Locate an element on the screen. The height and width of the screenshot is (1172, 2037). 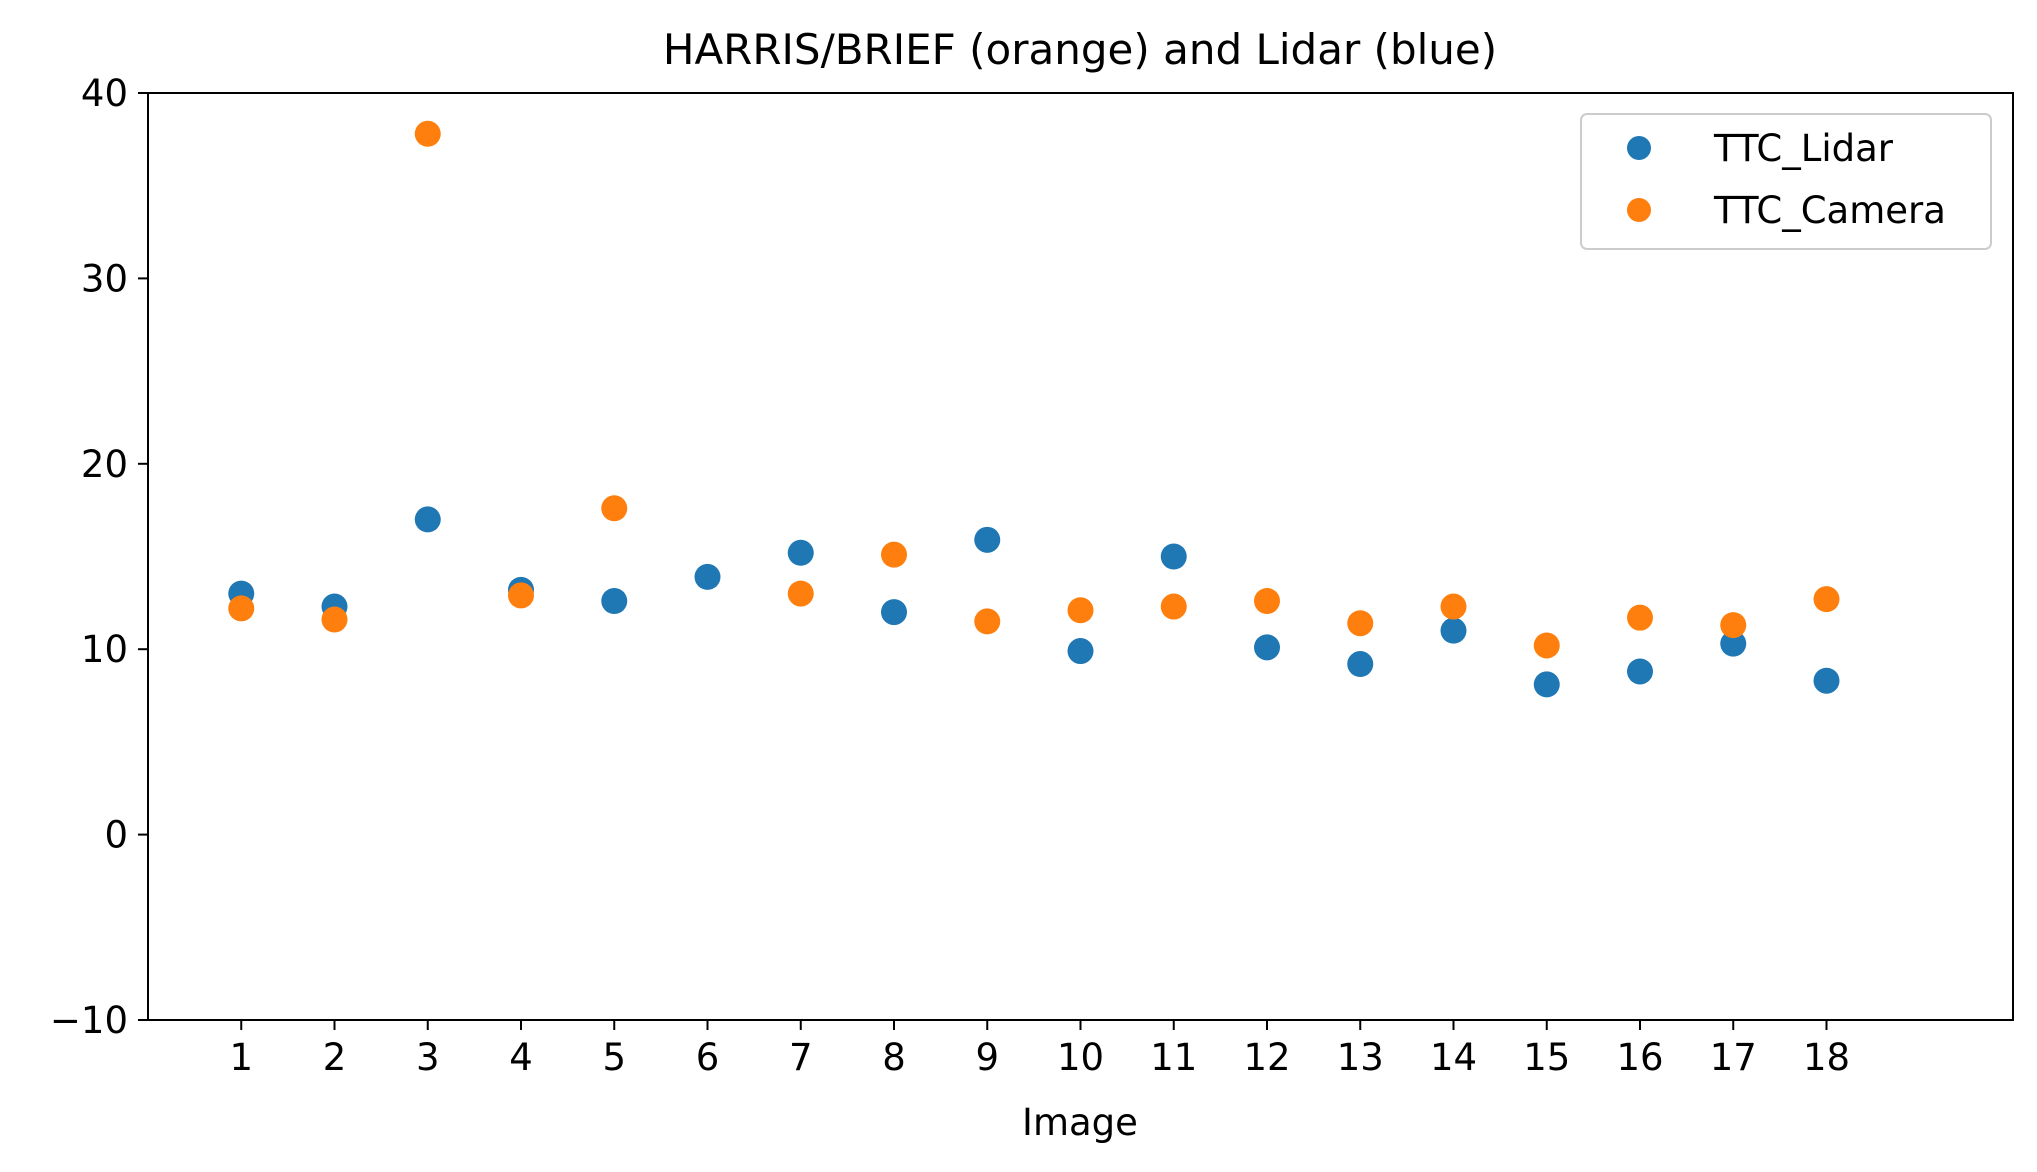
x-axis: 1 2 3 4 5 6 7 8 9 10 11 12 13 14 15 16 17 18 is located at coordinates (1039, 1049).